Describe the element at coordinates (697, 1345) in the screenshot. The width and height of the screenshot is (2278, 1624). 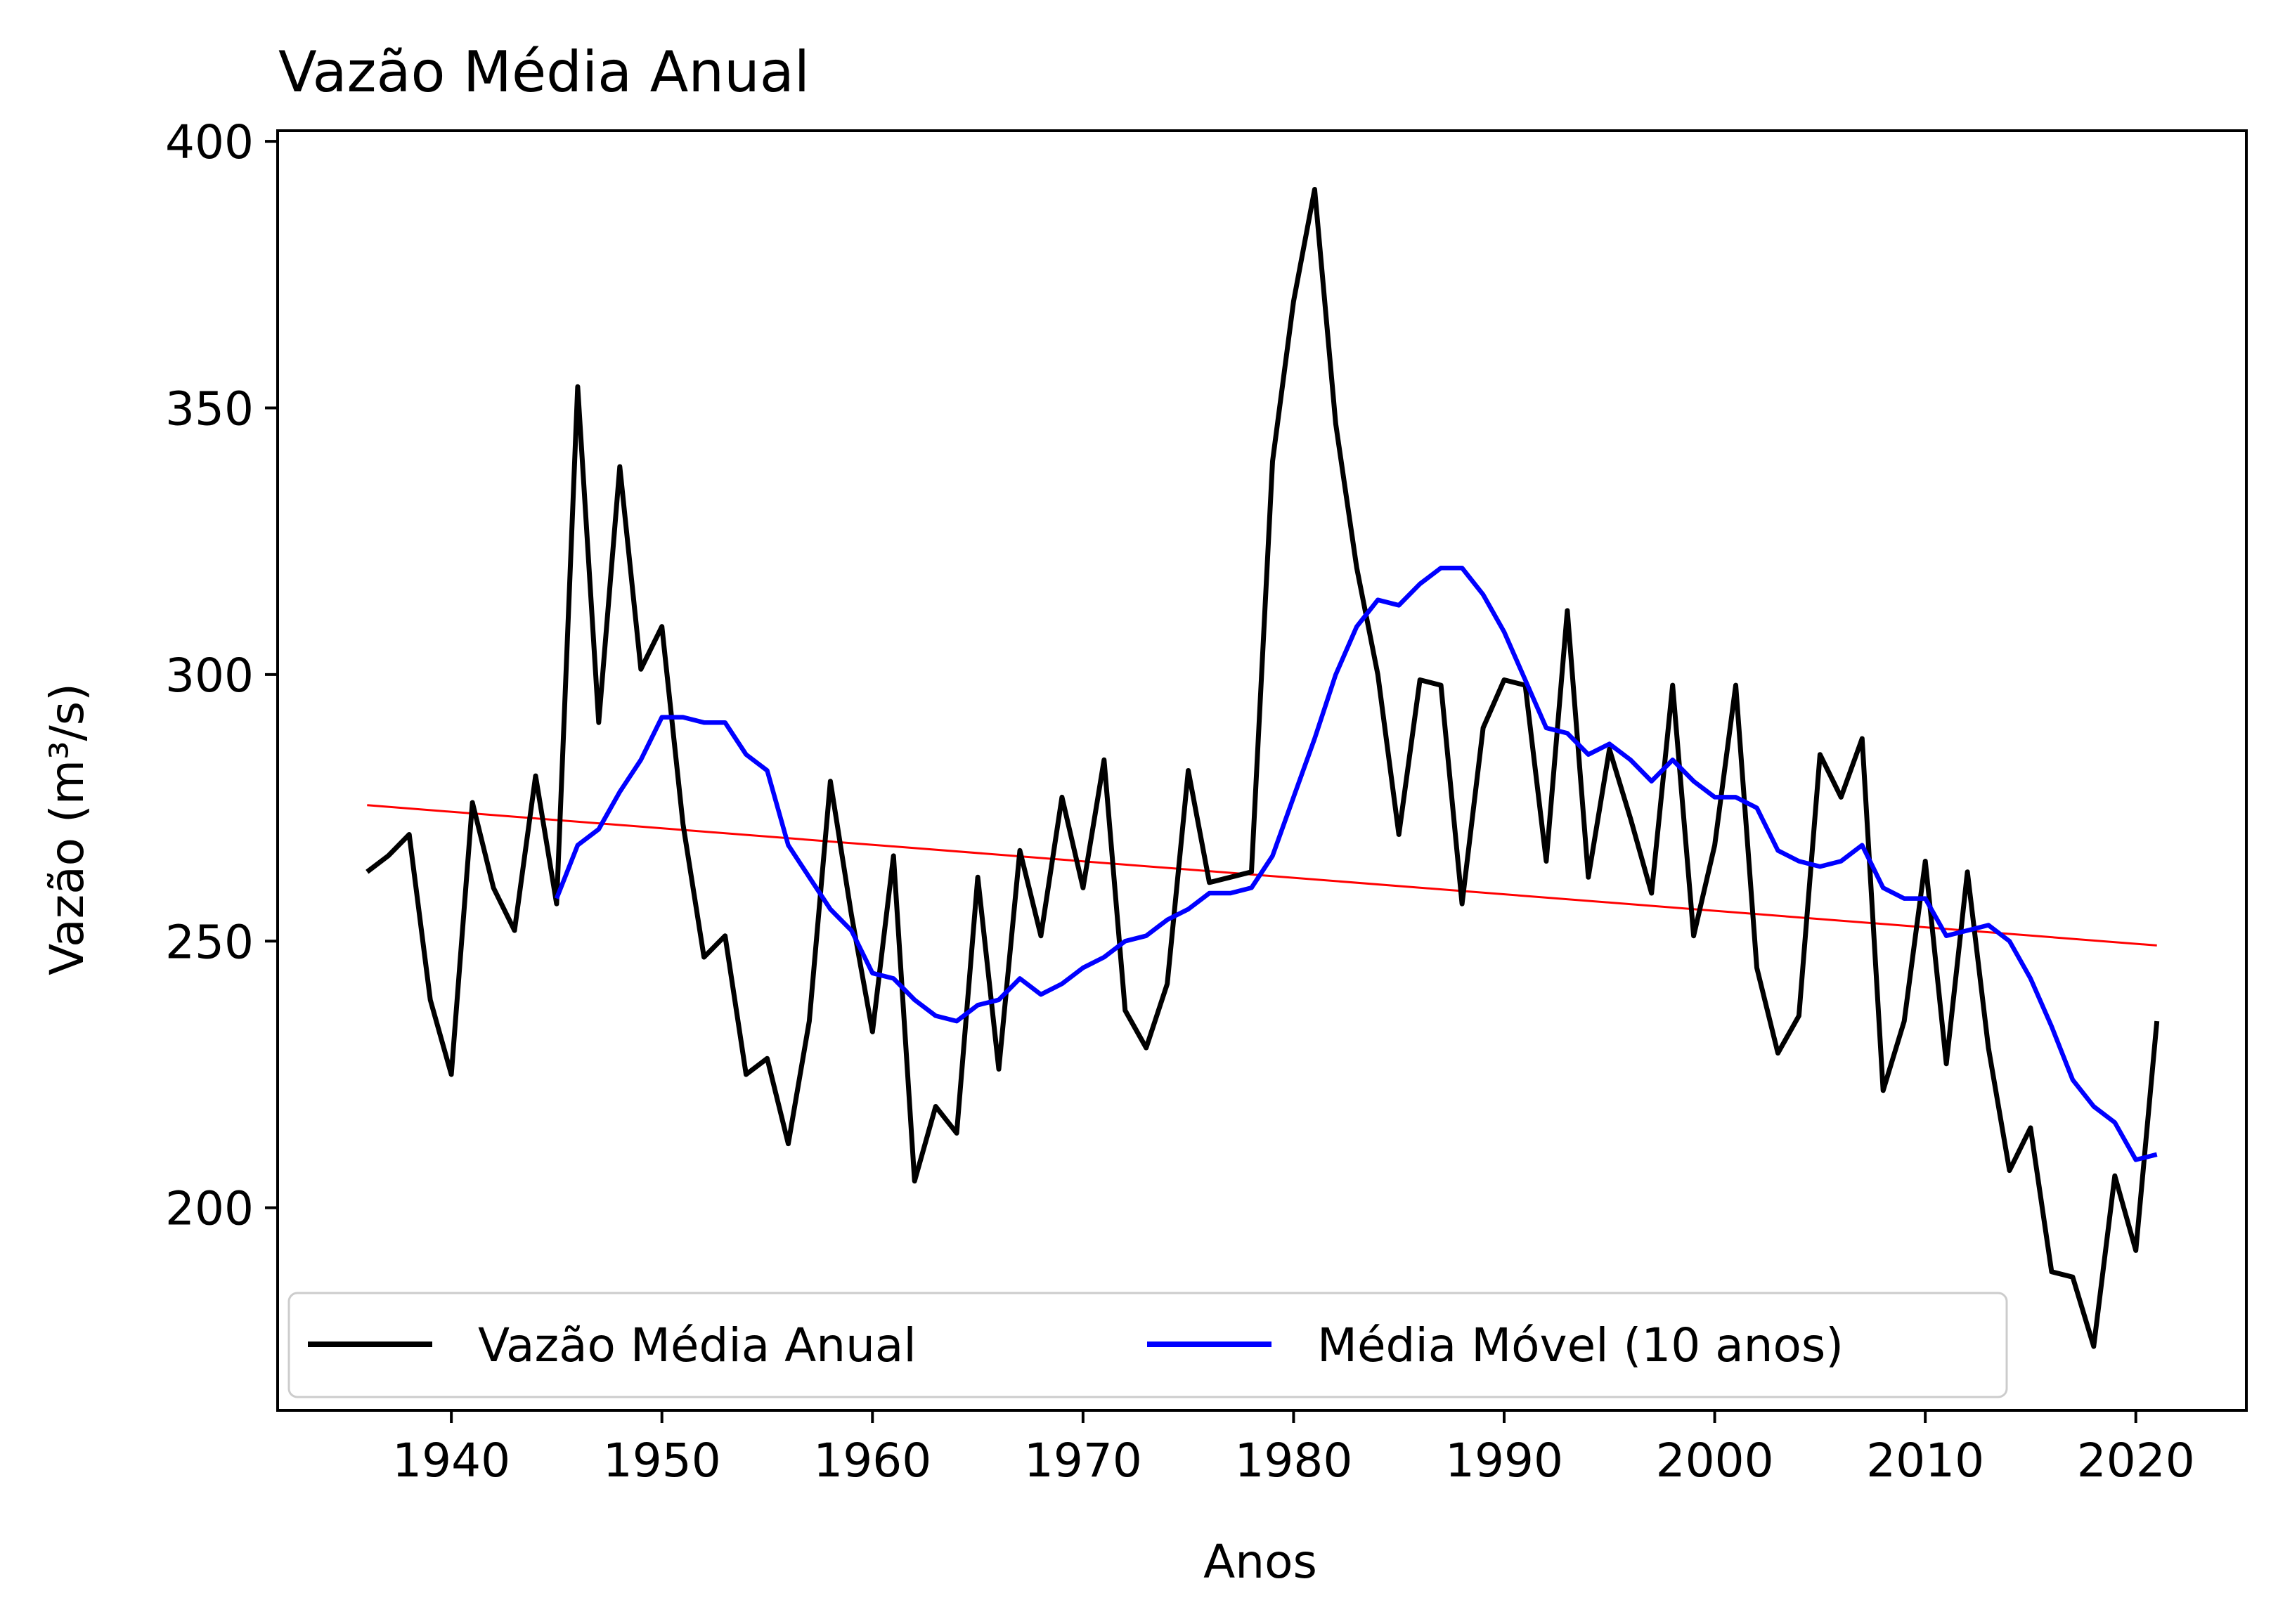
I see `legend-label-annual: Vazão Média Anual` at that location.